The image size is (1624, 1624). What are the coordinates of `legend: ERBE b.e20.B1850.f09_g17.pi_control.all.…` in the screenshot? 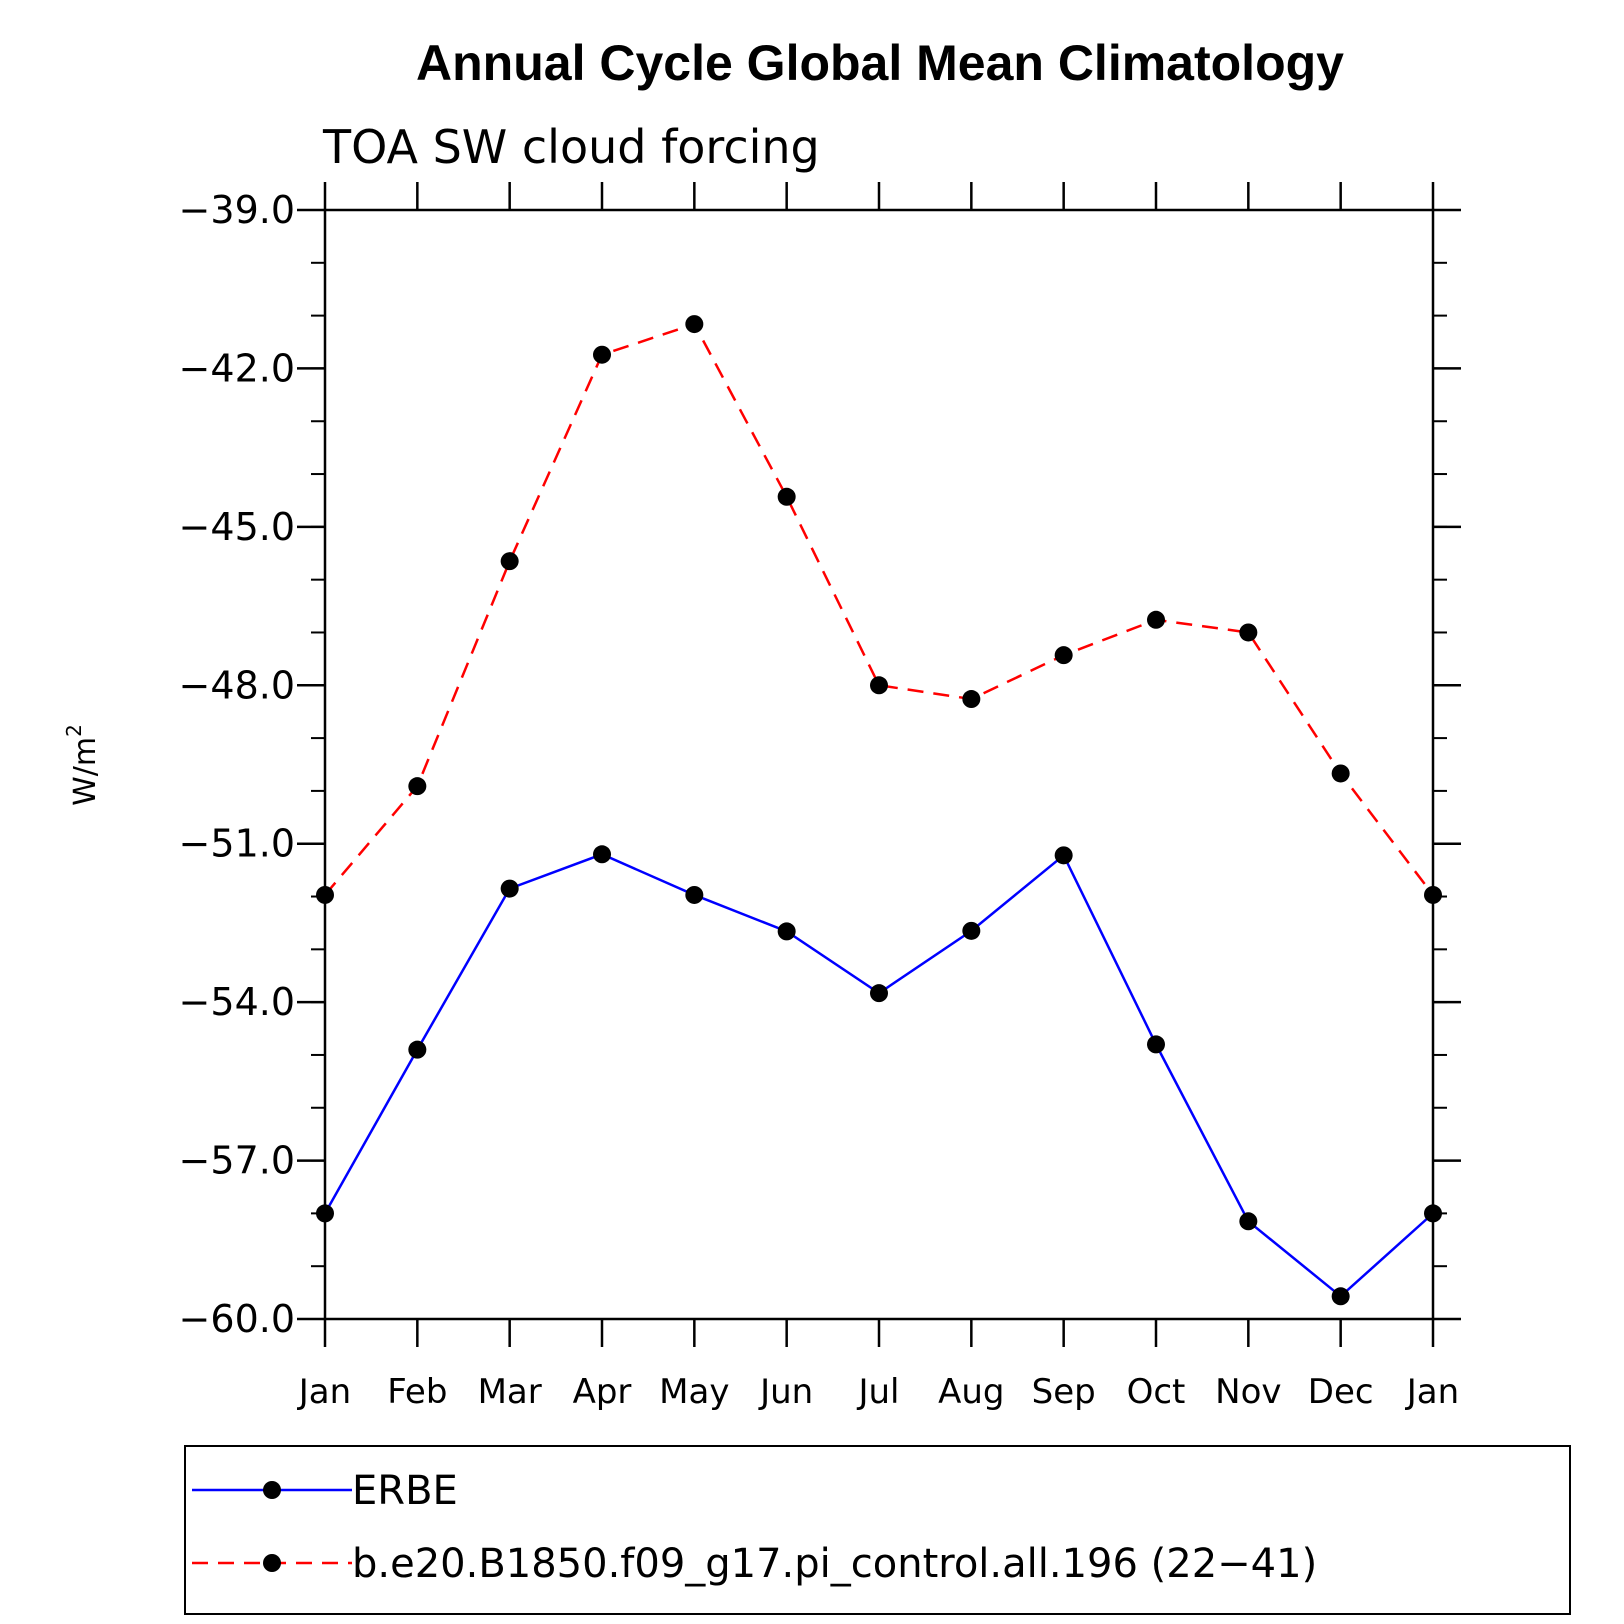 It's located at (877, 1530).